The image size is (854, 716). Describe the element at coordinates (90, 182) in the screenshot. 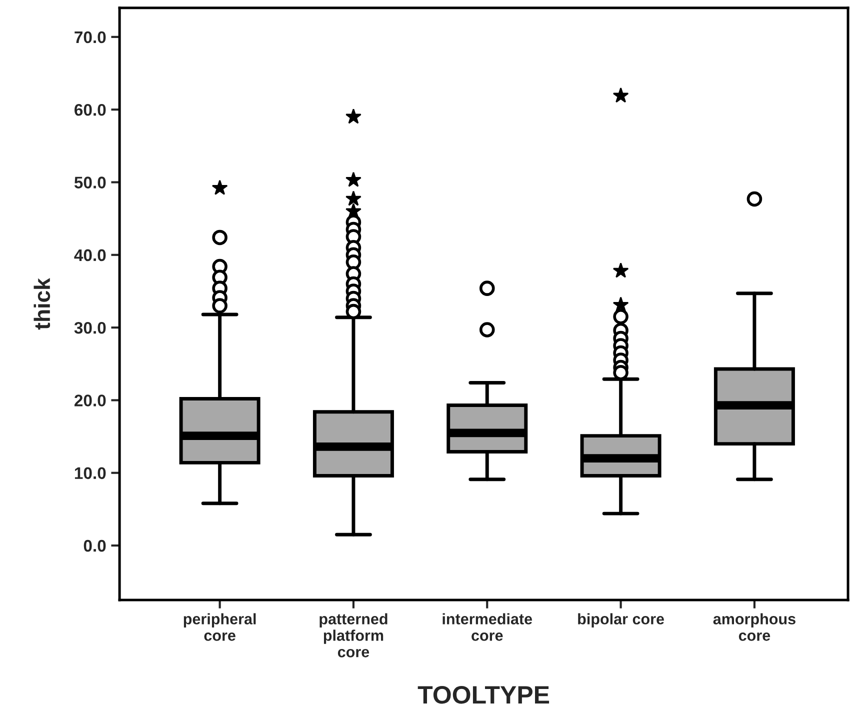

I see `y-tick-label: 50.0` at that location.